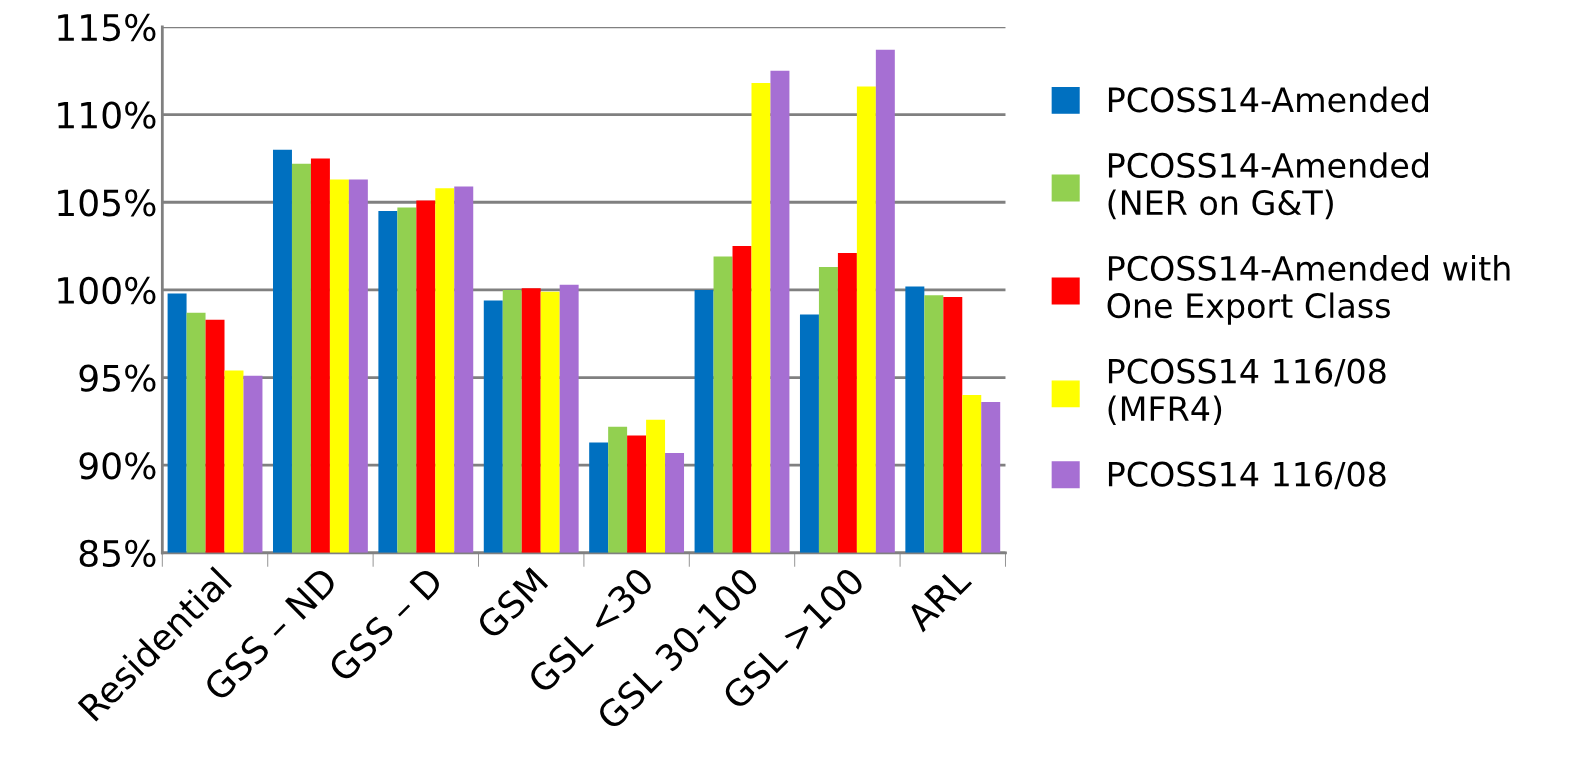 The width and height of the screenshot is (1576, 770). What do you see at coordinates (107, 290) in the screenshot?
I see `y-tick-label: 100%` at bounding box center [107, 290].